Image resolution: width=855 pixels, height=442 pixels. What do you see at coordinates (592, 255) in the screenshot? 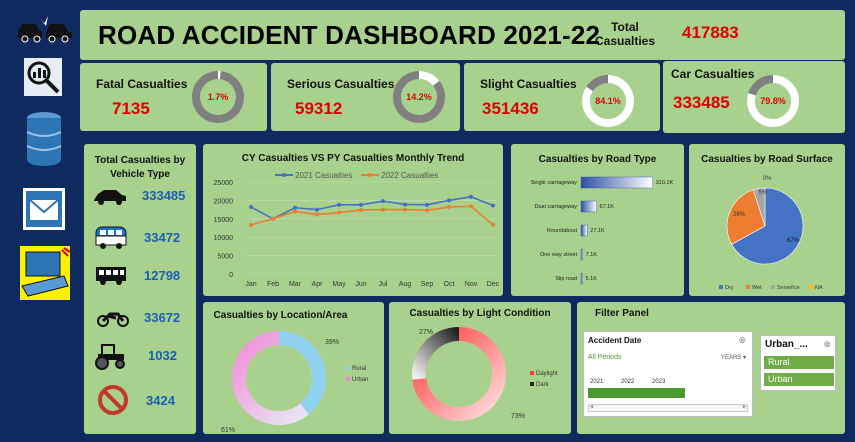
I see `bar-value-label: 7.1K` at bounding box center [592, 255].